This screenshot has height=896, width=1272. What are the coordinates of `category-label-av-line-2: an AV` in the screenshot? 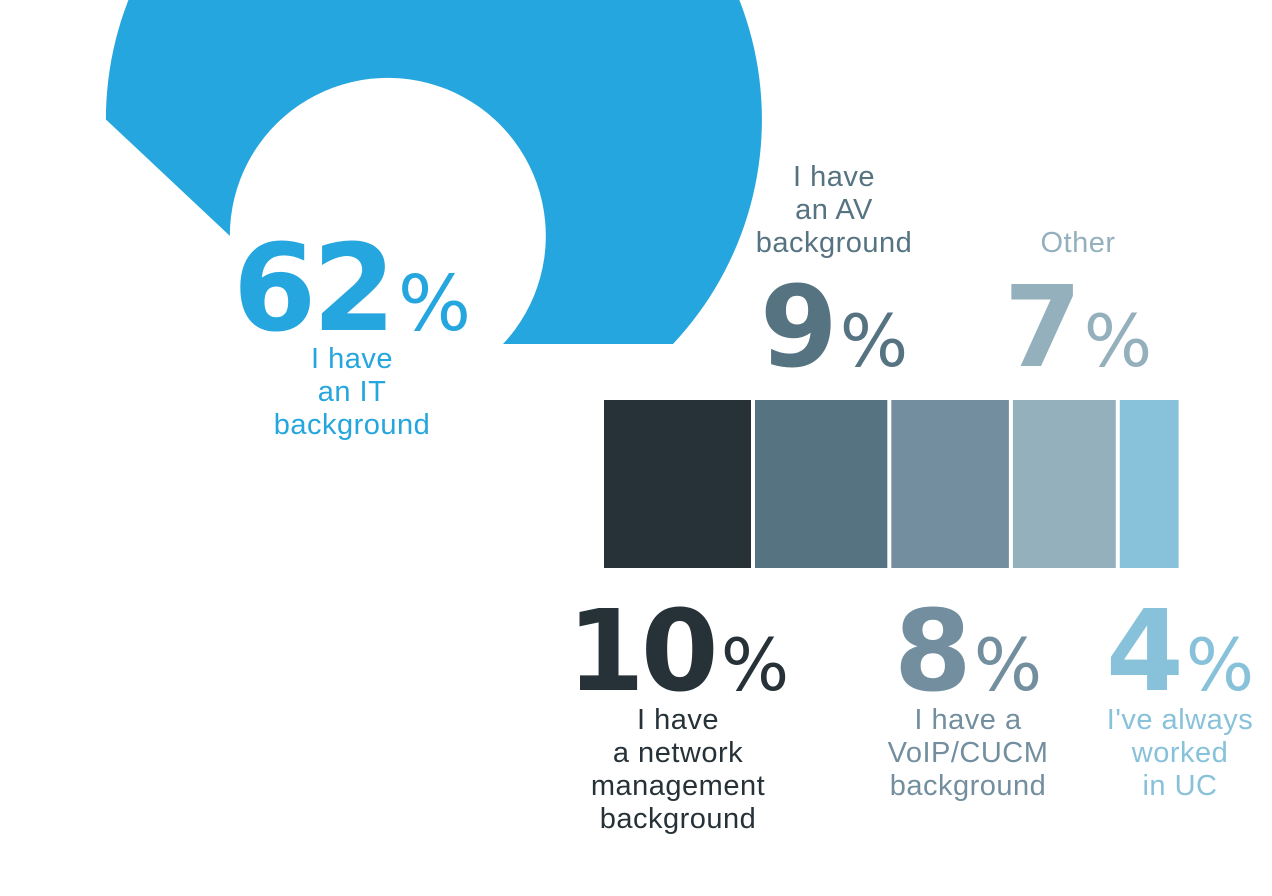 It's located at (834, 210).